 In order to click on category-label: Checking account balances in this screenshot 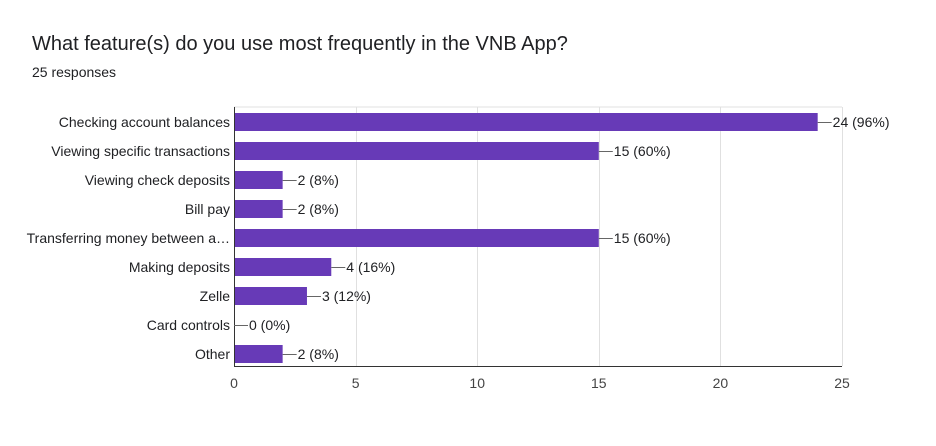, I will do `click(144, 122)`.